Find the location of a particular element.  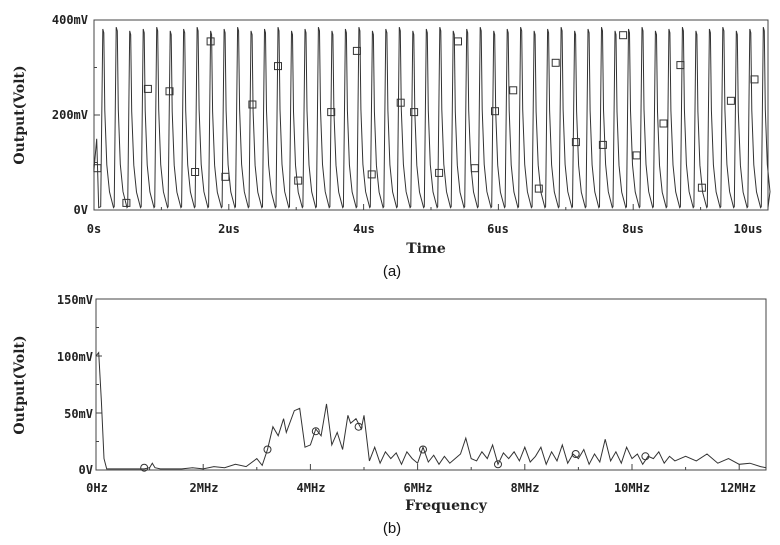

x-tick-label: 10us is located at coordinates (748, 229).